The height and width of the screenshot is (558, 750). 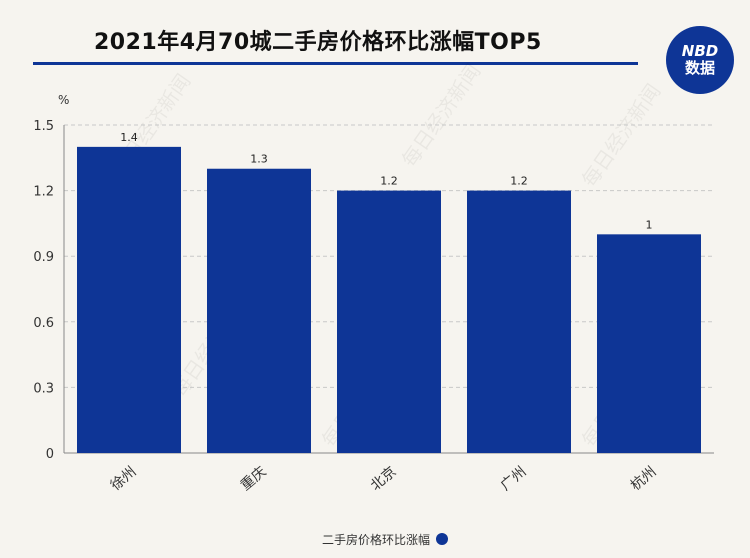 What do you see at coordinates (699, 68) in the screenshot?
I see `logo-line2: 数据` at bounding box center [699, 68].